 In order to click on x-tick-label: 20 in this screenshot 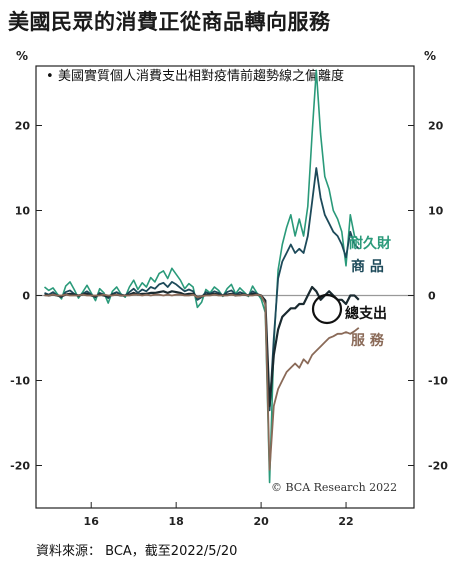, I will do `click(261, 521)`.